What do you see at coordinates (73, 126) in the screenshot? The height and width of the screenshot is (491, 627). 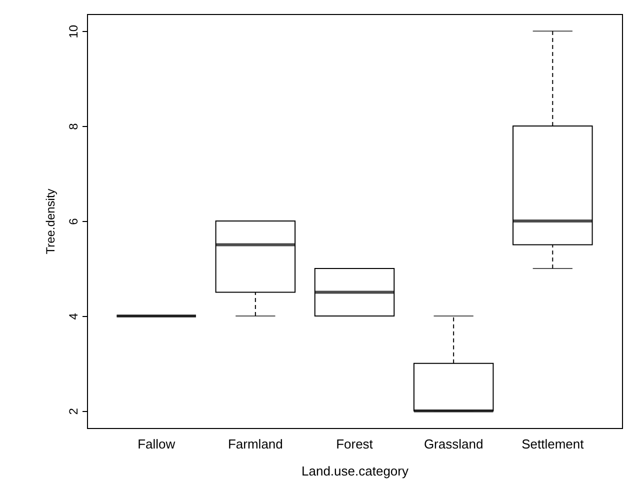 I see `y-tick-label: 8` at bounding box center [73, 126].